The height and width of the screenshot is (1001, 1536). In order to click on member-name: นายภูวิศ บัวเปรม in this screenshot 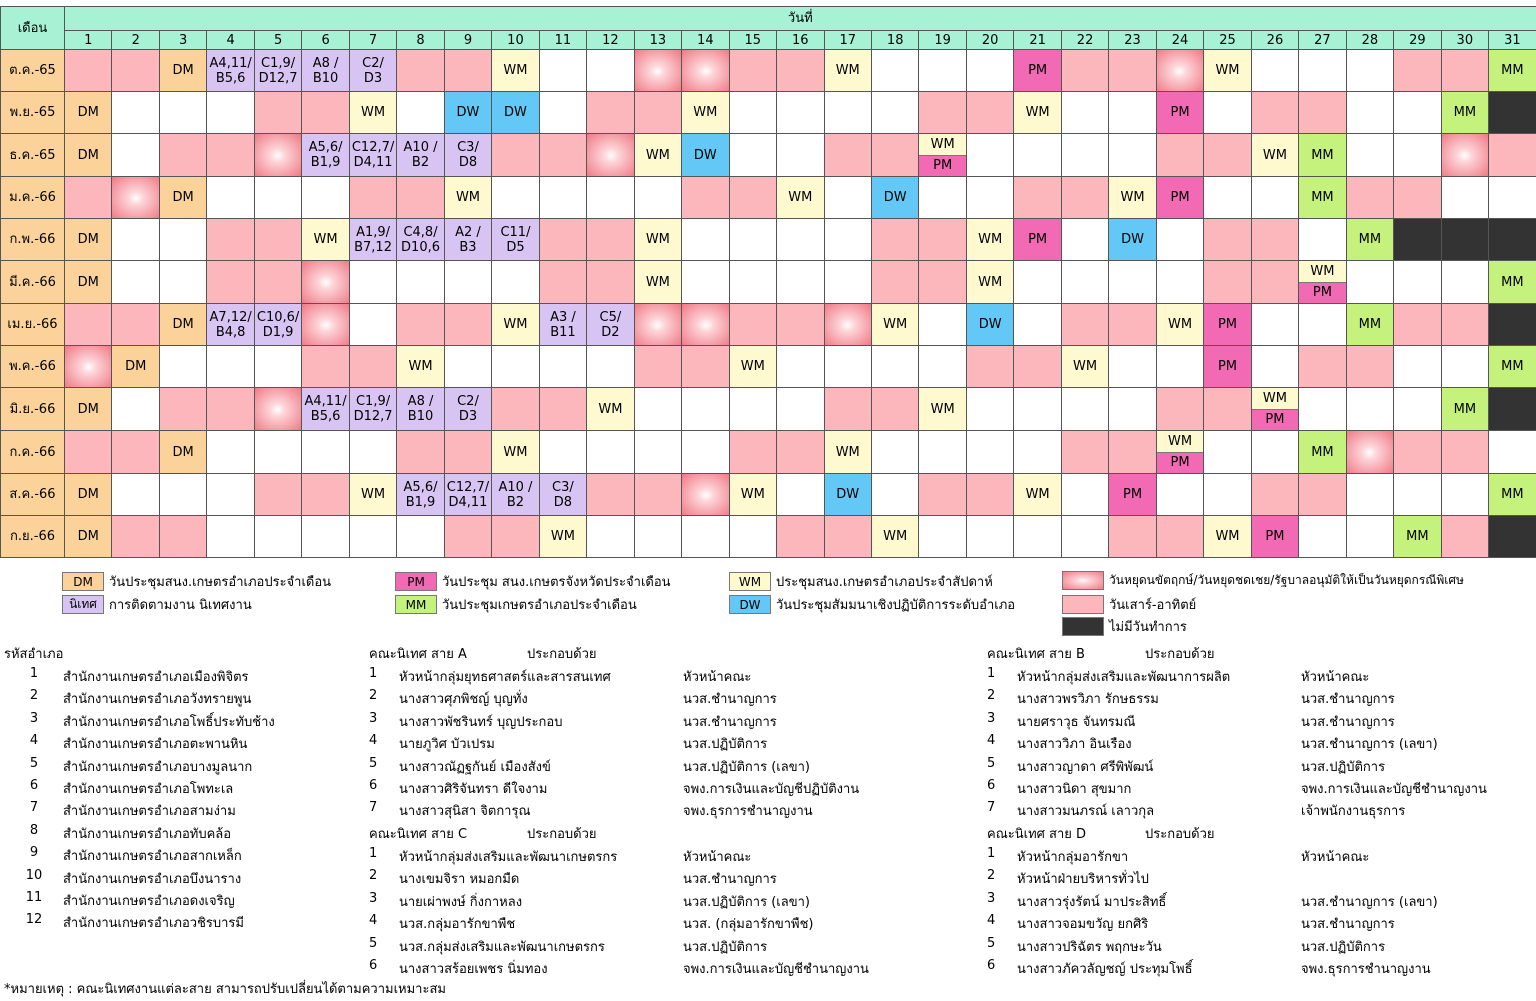, I will do `click(447, 745)`.